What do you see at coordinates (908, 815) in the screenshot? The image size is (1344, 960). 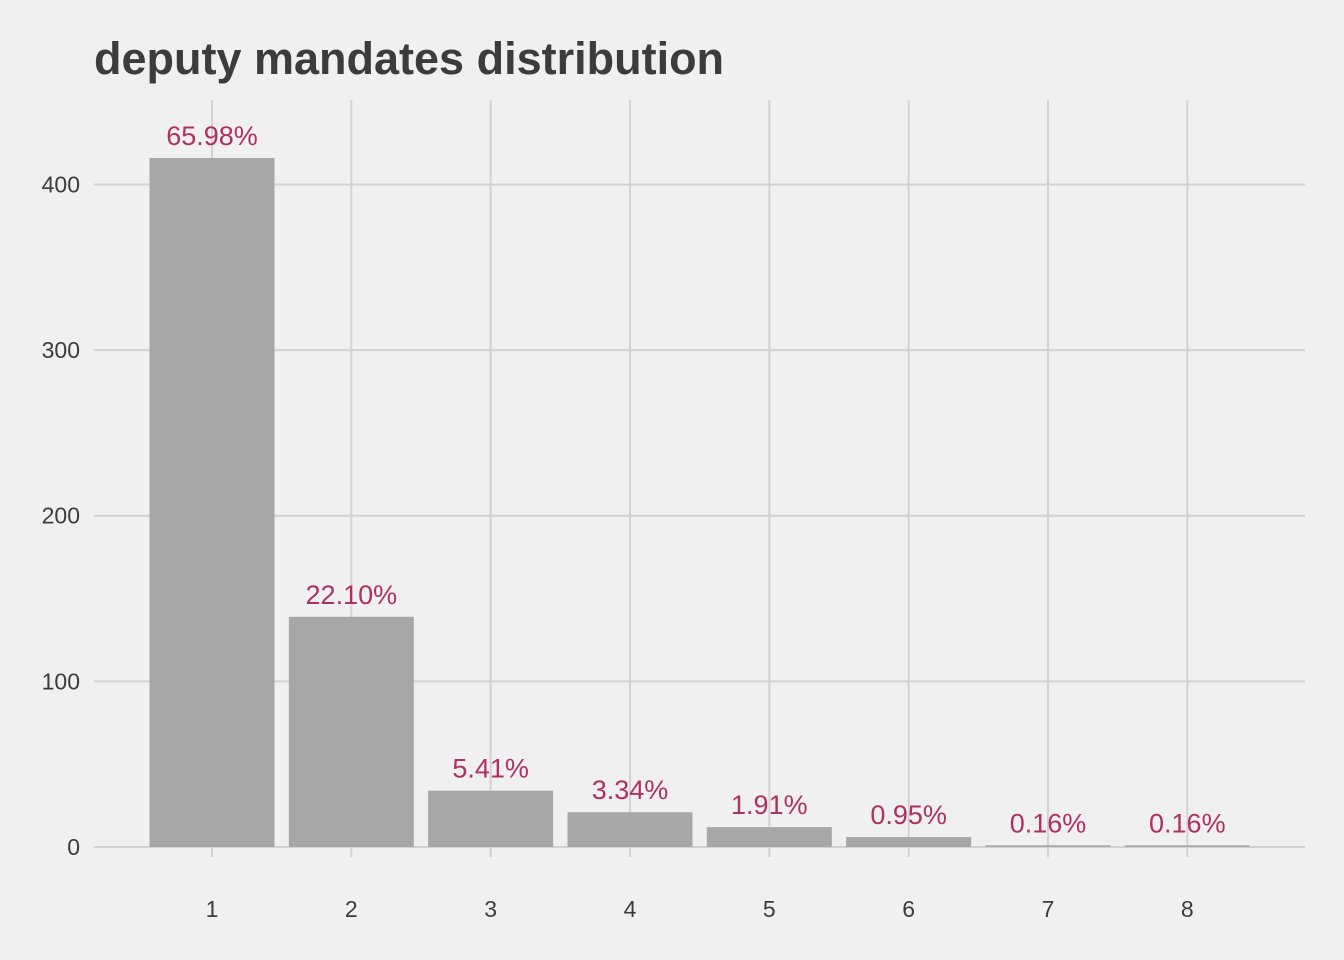 I see `data-label-6: 0.95%` at bounding box center [908, 815].